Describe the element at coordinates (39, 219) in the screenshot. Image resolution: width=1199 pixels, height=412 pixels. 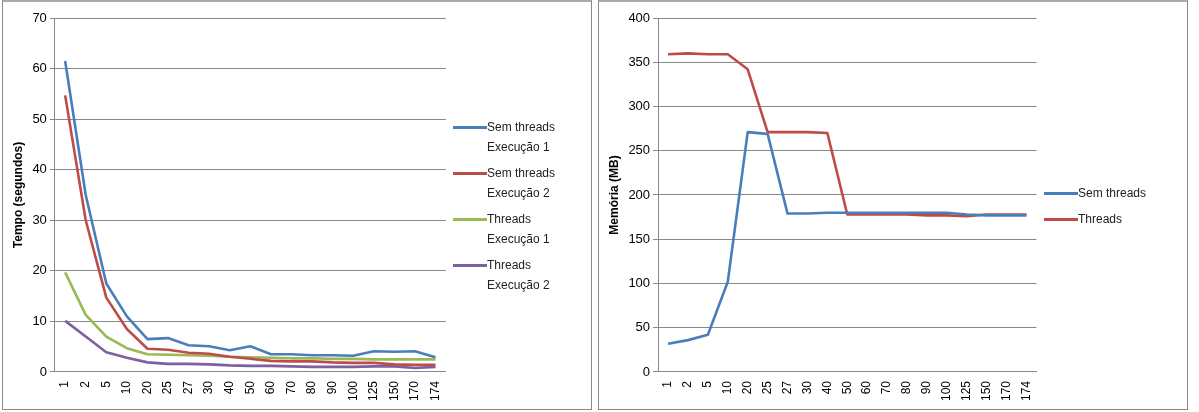
I see `y-tick-label: 30` at that location.